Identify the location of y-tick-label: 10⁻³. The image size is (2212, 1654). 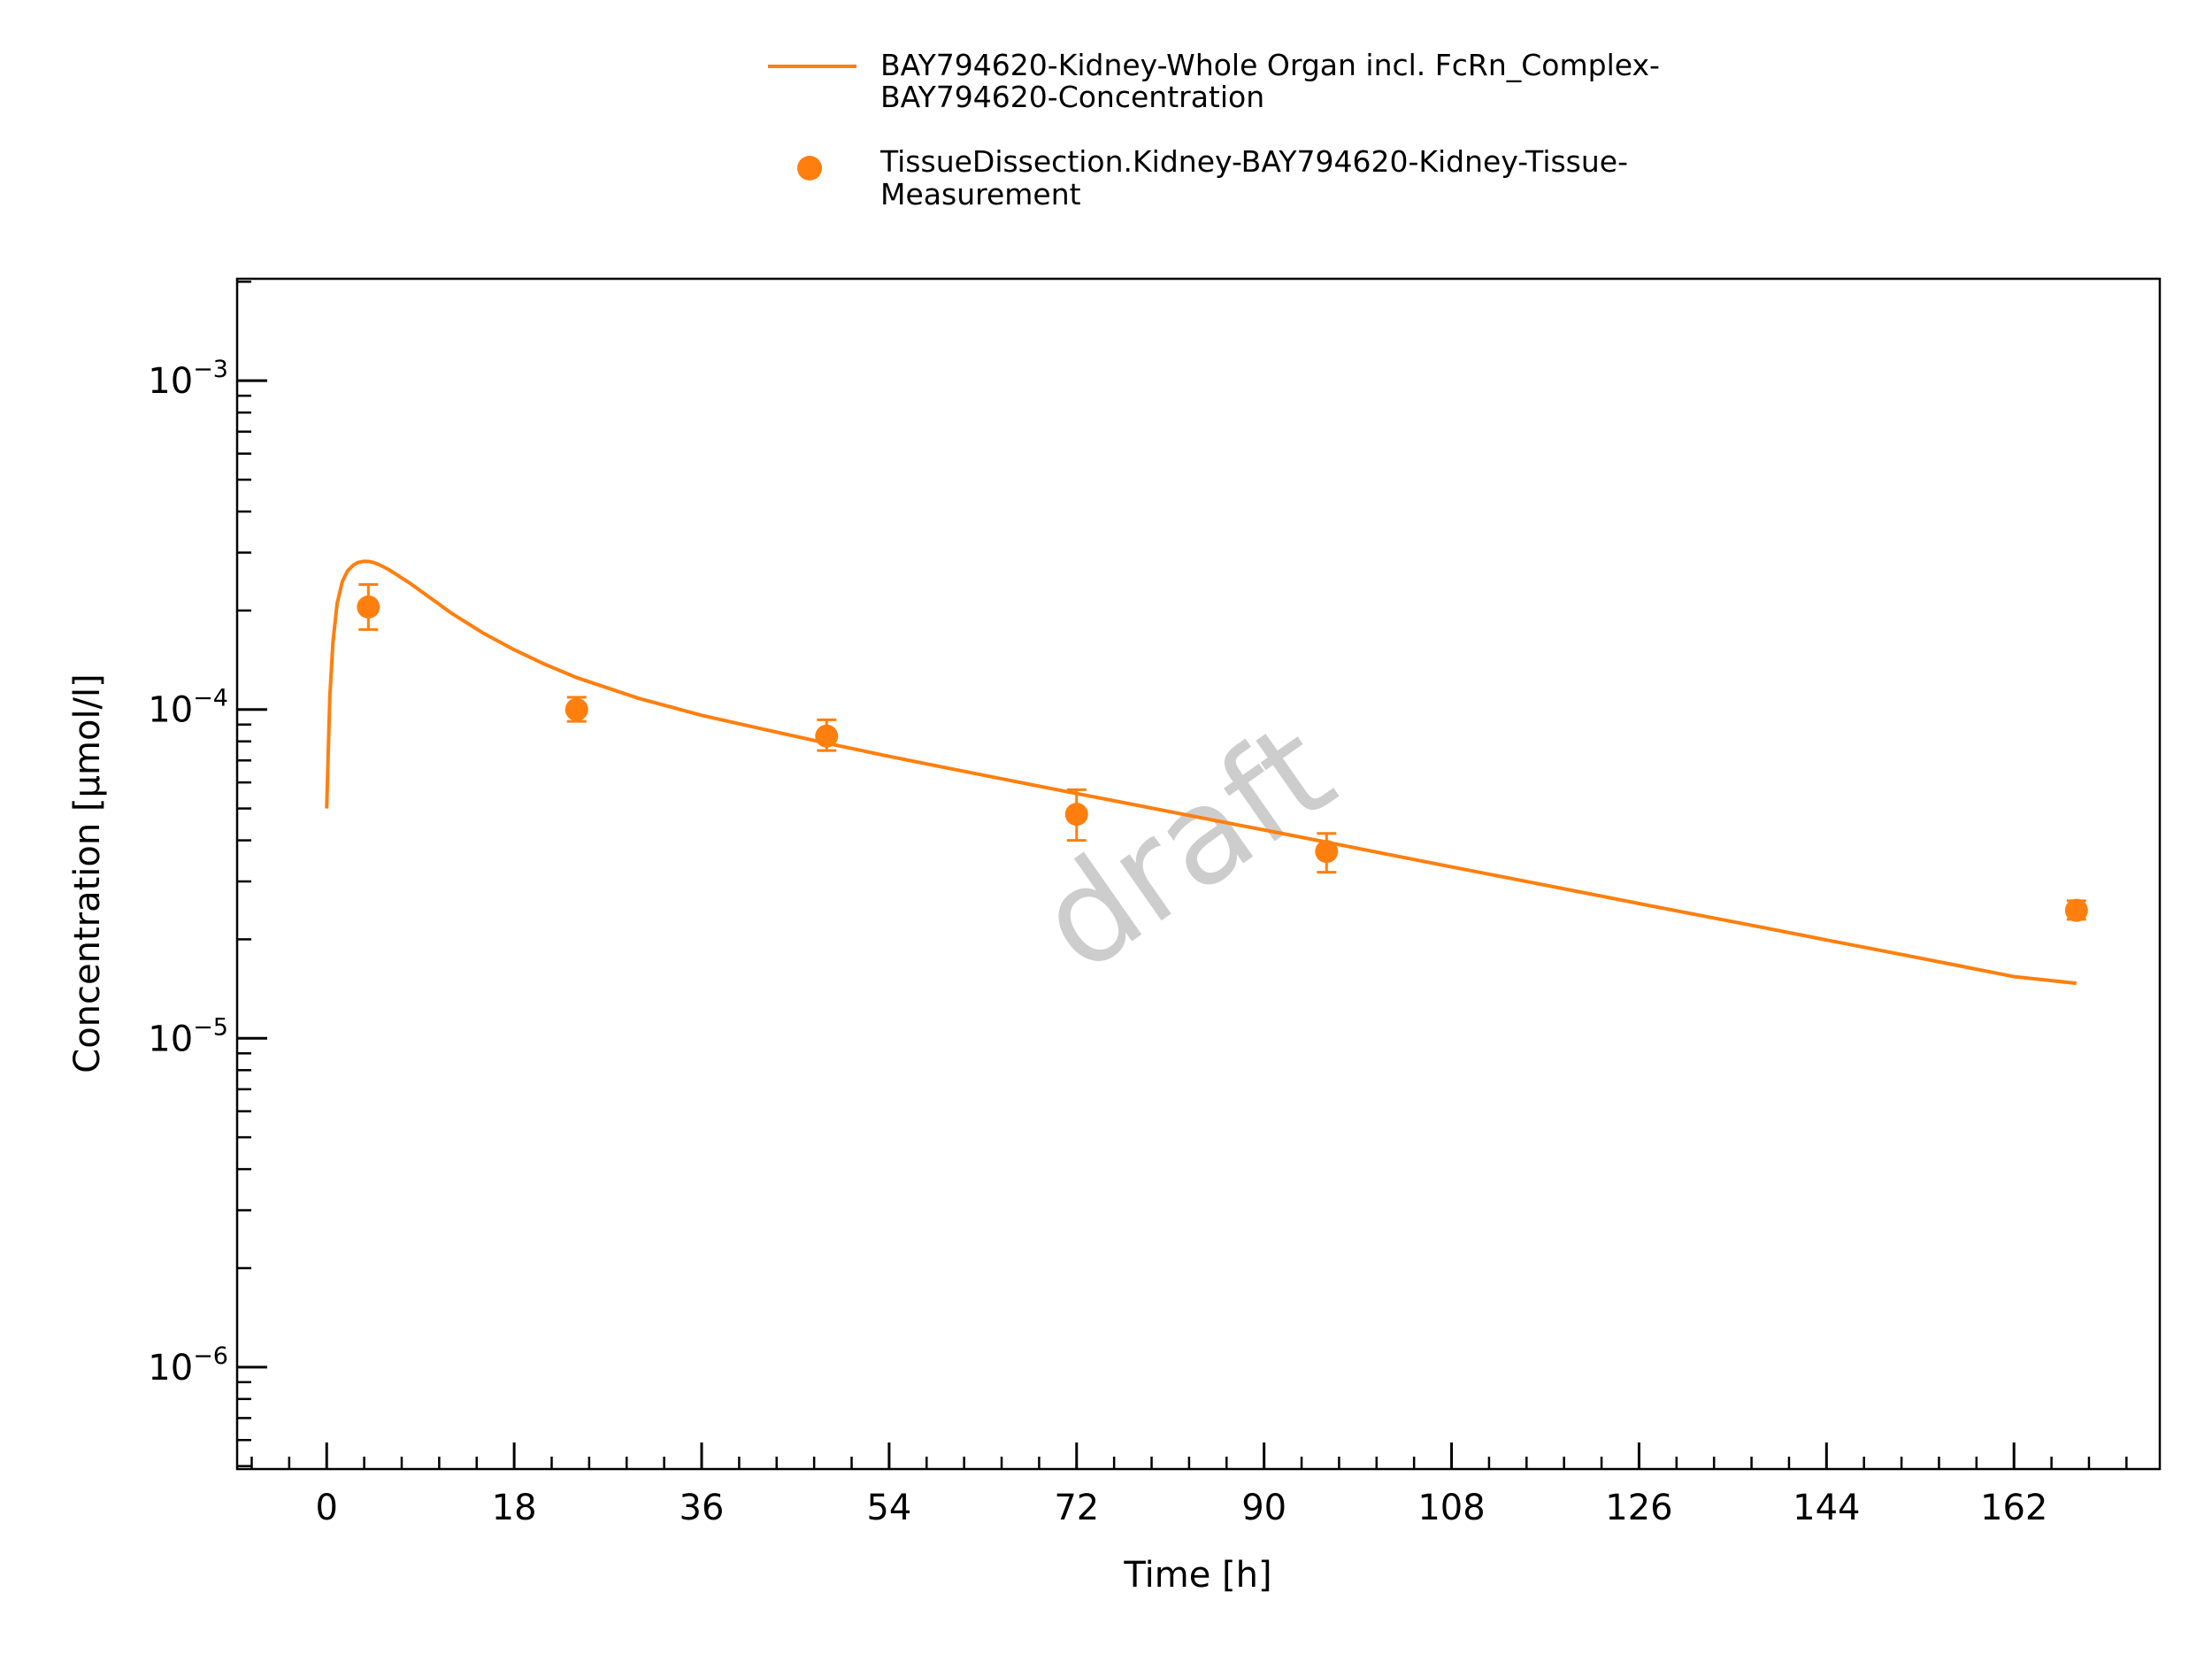
(188, 379).